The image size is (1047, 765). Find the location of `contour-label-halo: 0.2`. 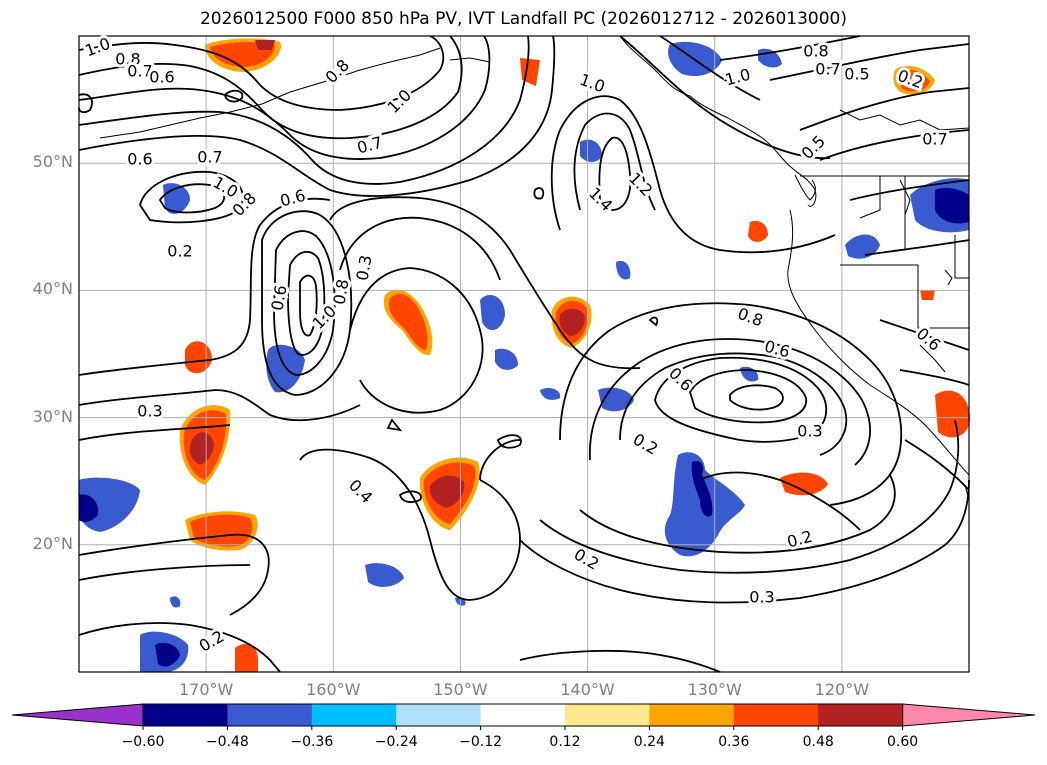

contour-label-halo: 0.2 is located at coordinates (179, 251).